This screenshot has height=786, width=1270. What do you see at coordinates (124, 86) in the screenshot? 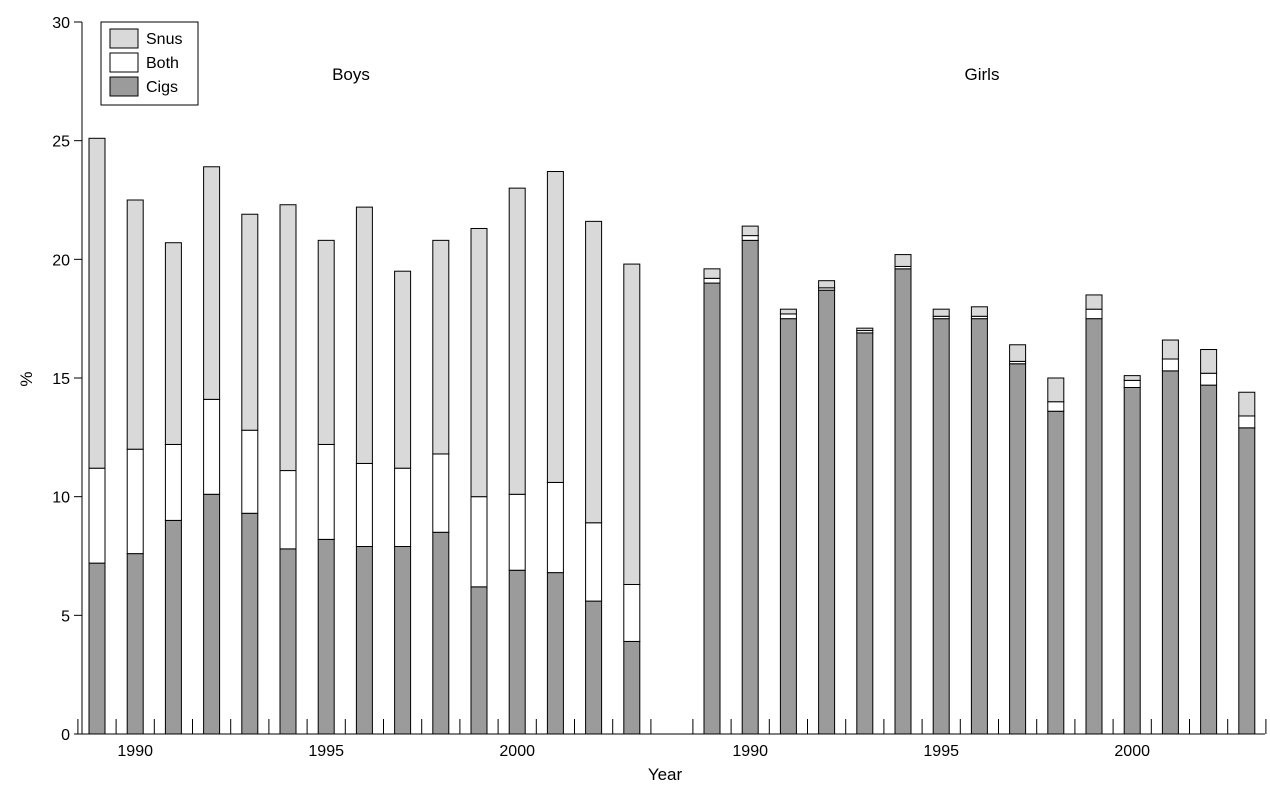
I see `legend-swatch-cigs` at bounding box center [124, 86].